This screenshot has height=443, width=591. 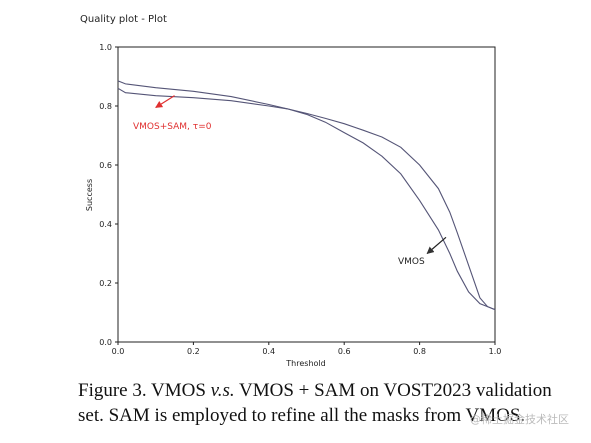 What do you see at coordinates (495, 351) in the screenshot?
I see `x-tick-label: 1.0` at bounding box center [495, 351].